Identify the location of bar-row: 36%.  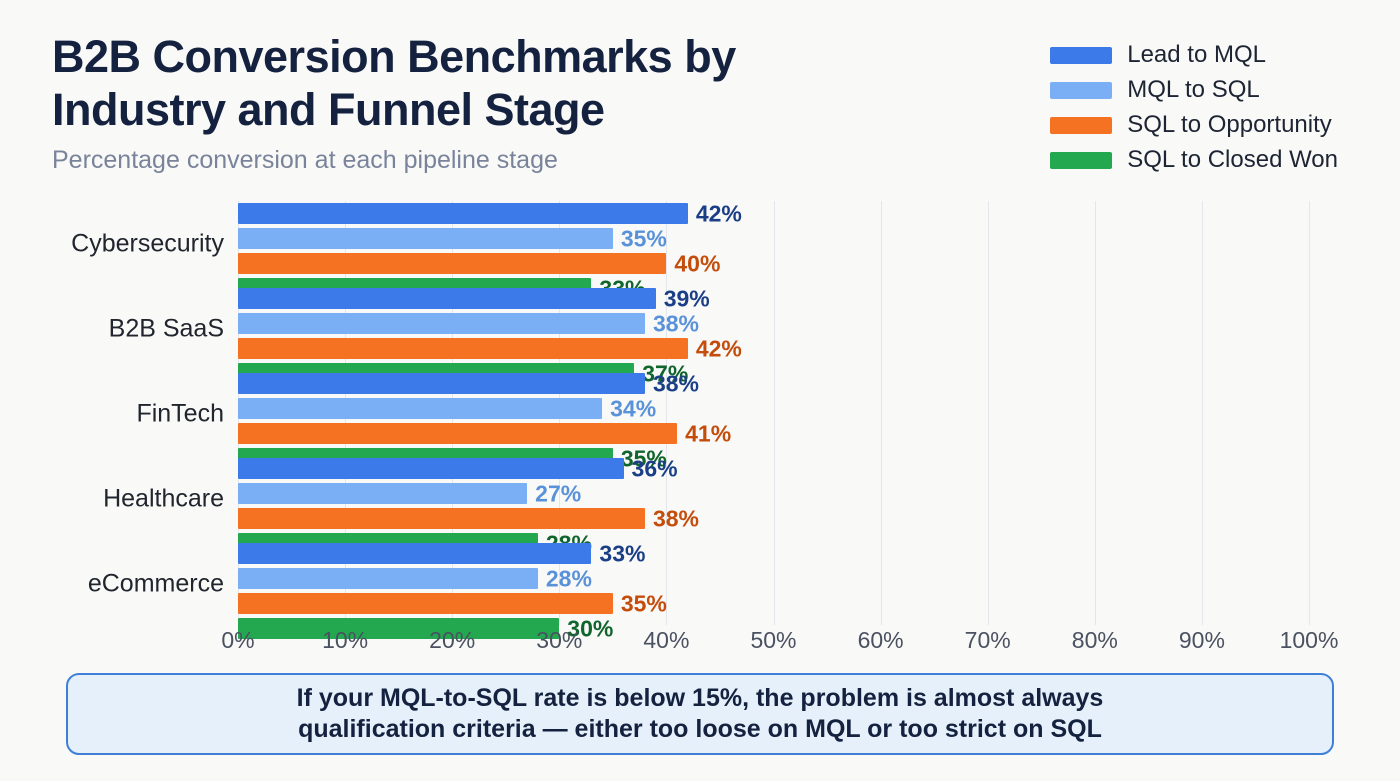
(773, 468).